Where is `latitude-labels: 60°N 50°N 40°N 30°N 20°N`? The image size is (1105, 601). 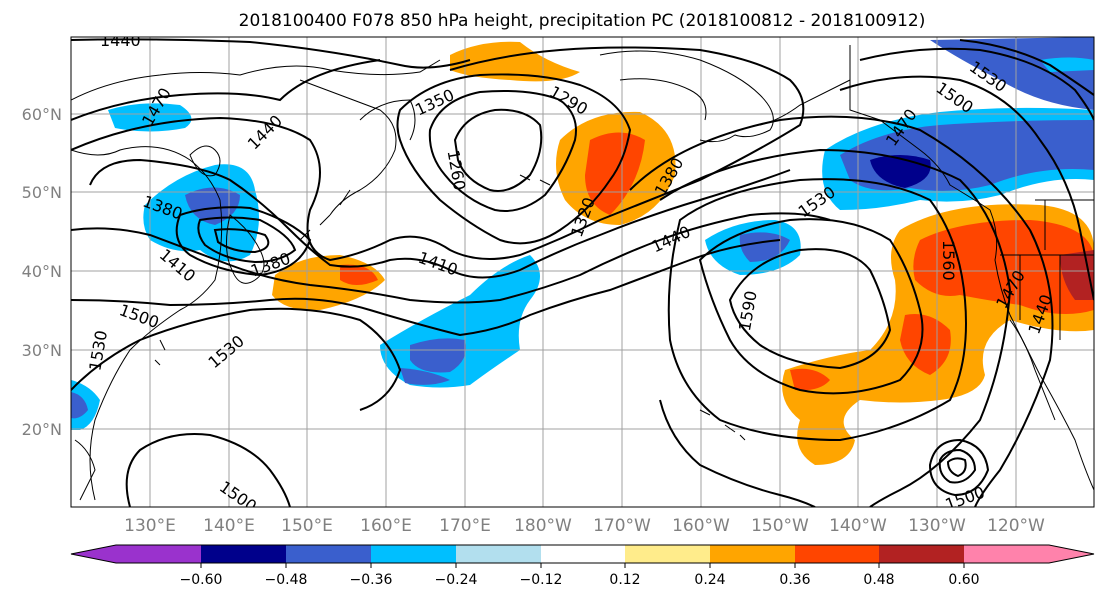 latitude-labels: 60°N 50°N 40°N 30°N 20°N is located at coordinates (42, 272).